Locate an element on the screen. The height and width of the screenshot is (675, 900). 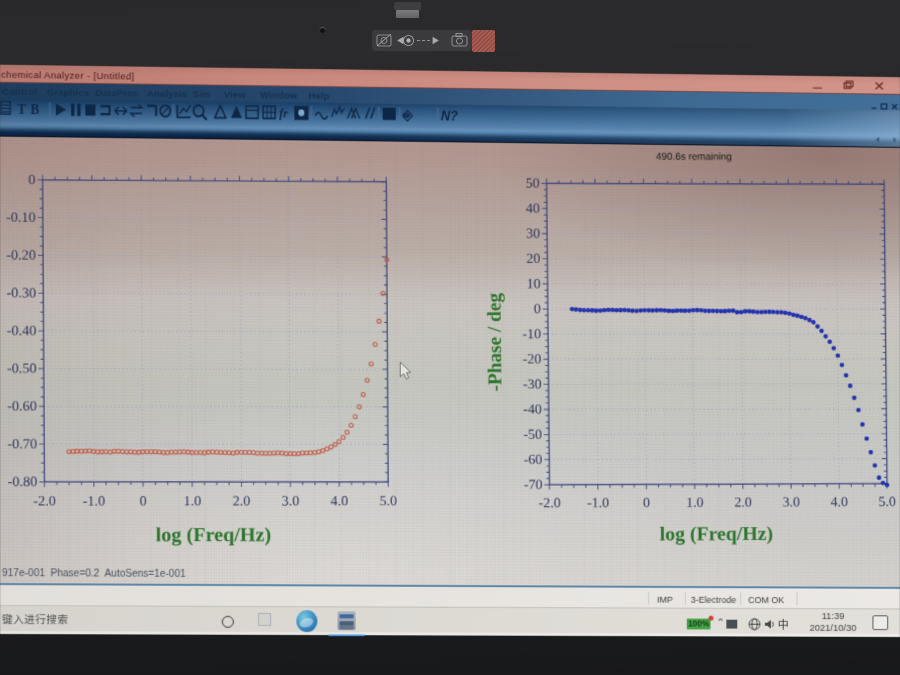
svg-text: 10 is located at coordinates (534, 284).